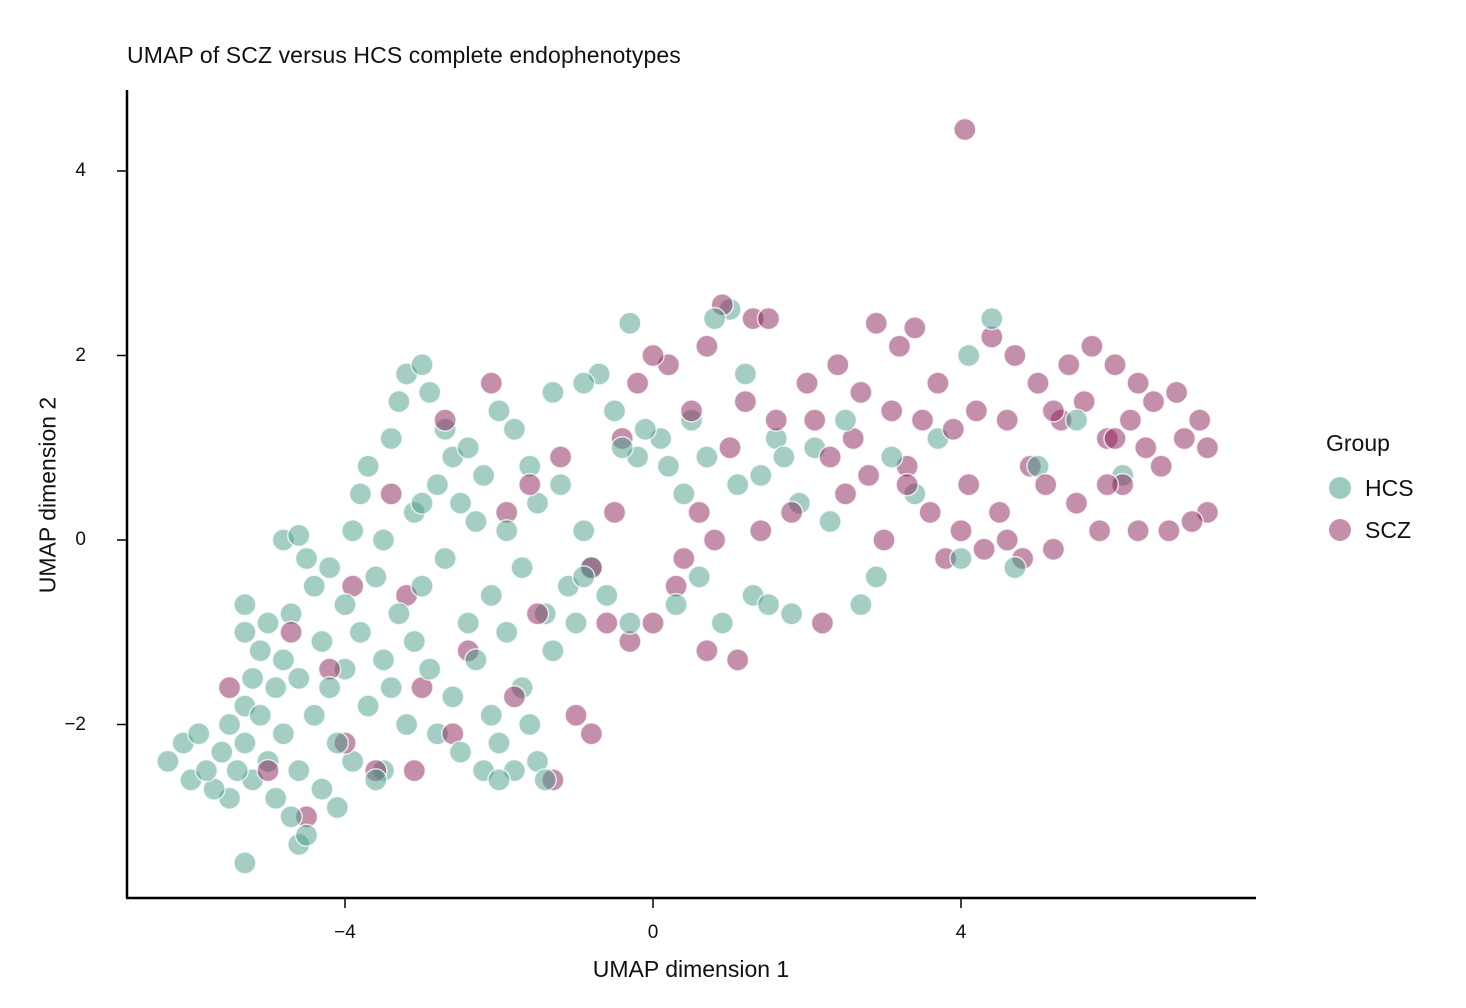 This screenshot has width=1466, height=1008. Describe the element at coordinates (47, 495) in the screenshot. I see `y-axis-label: UMAP dimension 2` at that location.